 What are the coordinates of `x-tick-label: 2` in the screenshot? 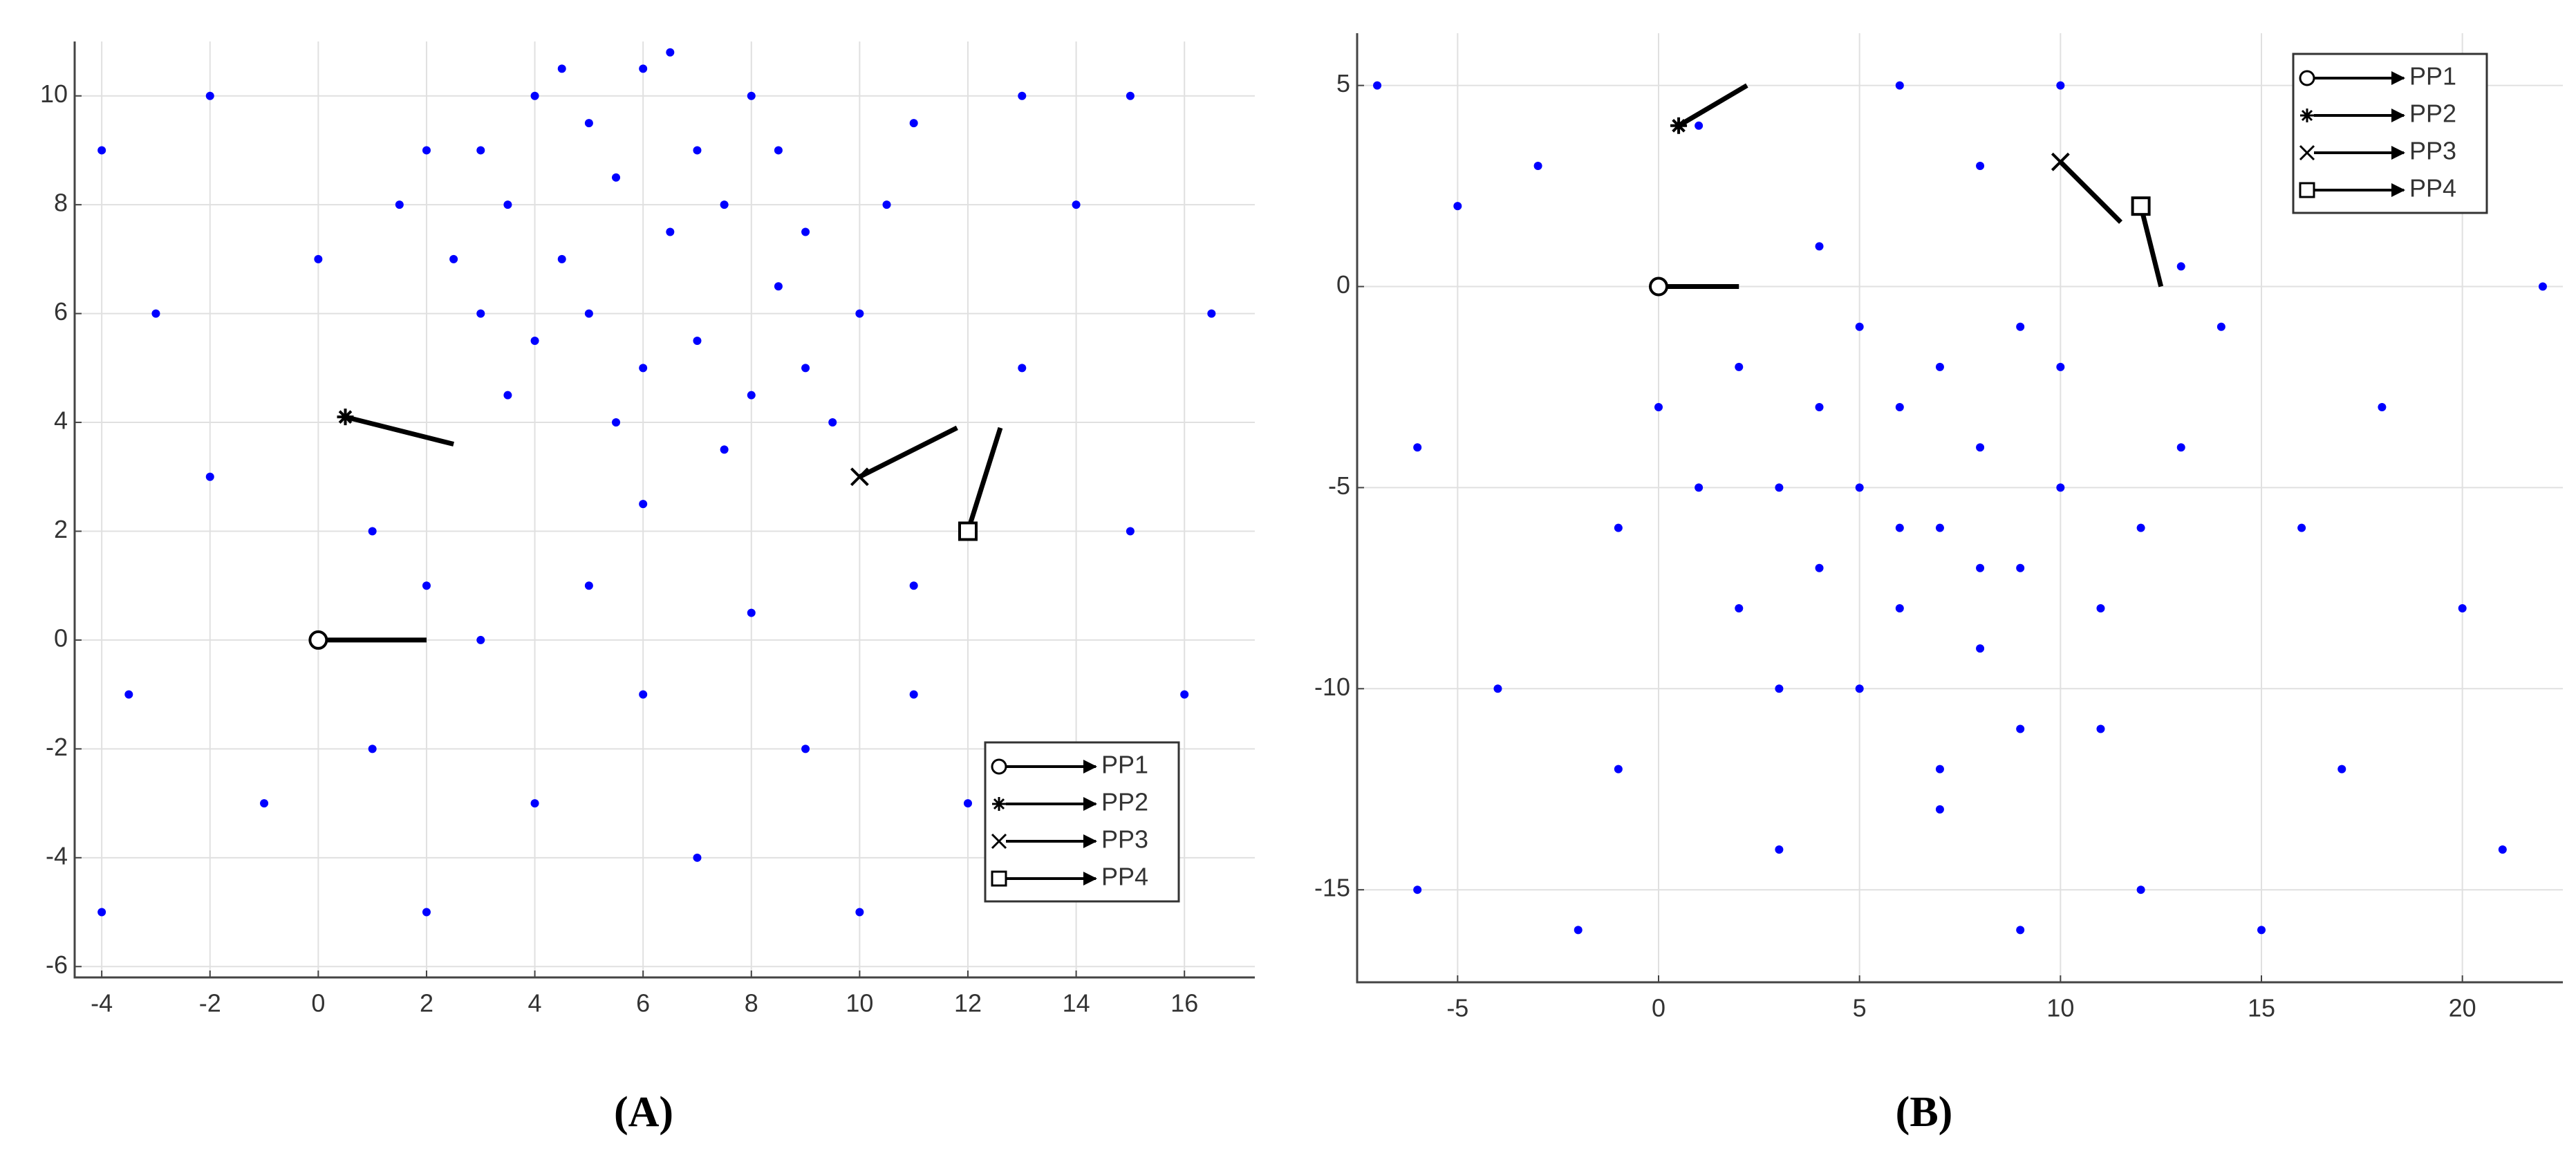 It's located at (426, 1003).